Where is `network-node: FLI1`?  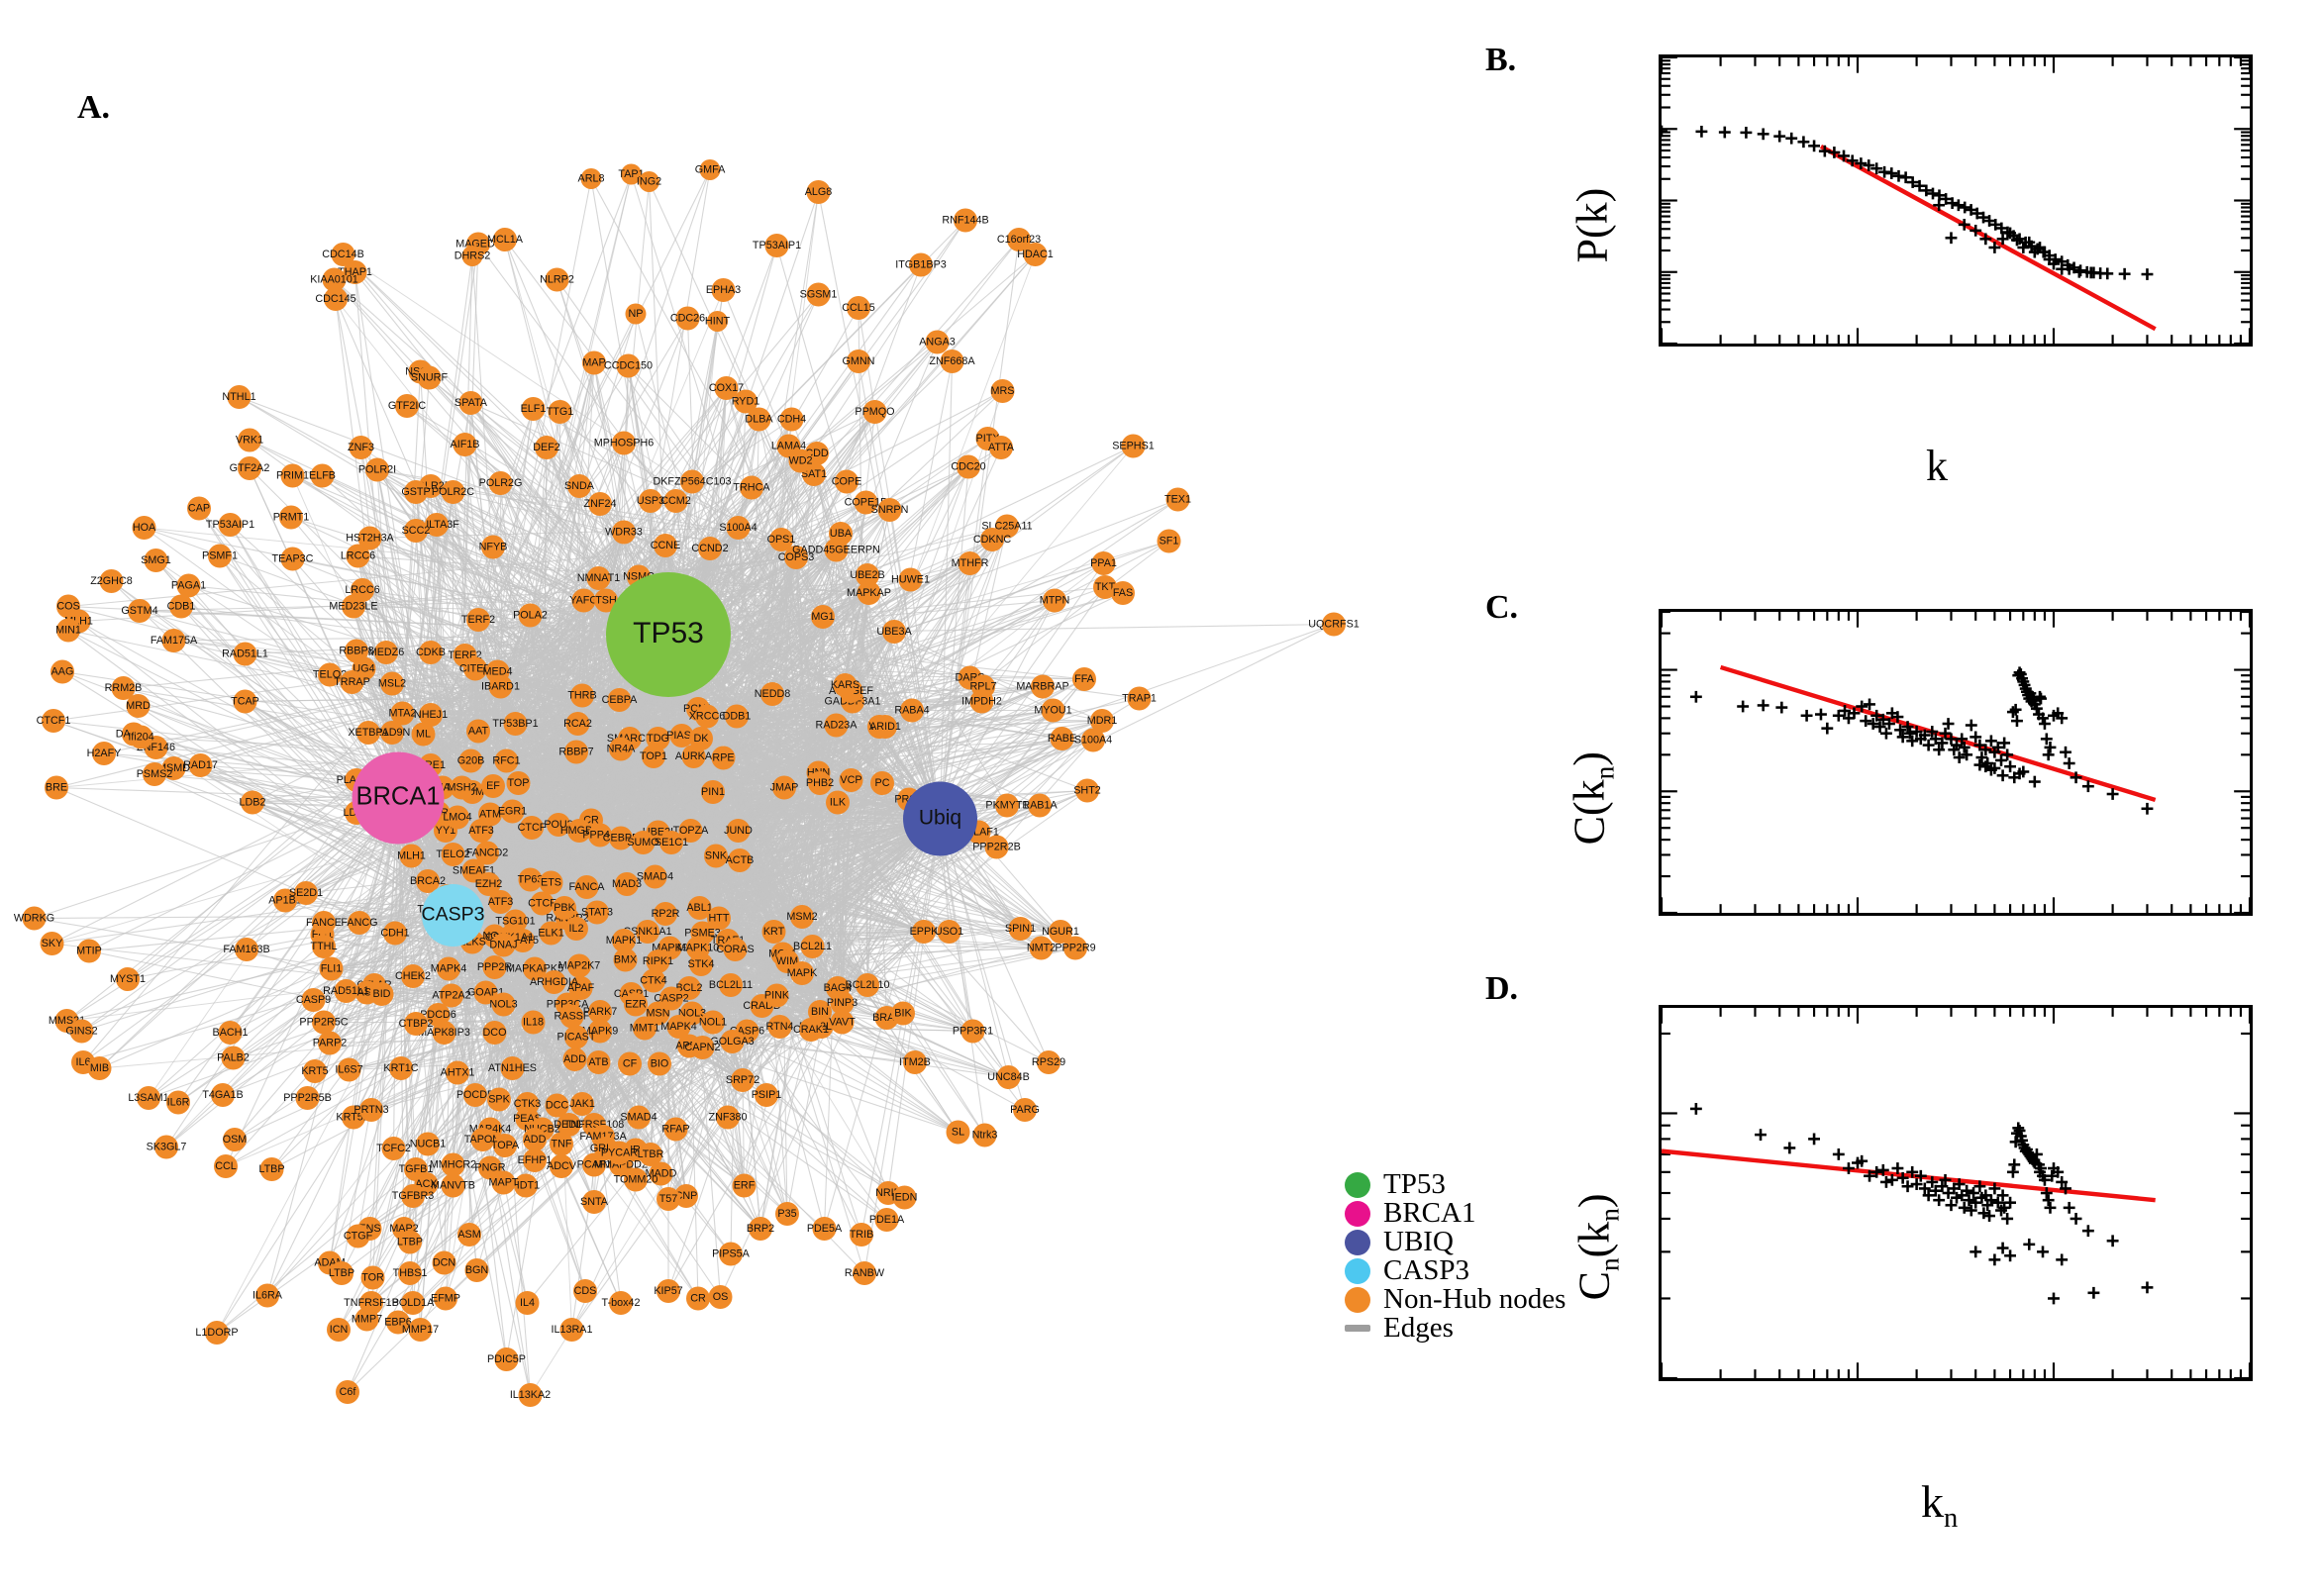 network-node: FLI1 is located at coordinates (332, 968).